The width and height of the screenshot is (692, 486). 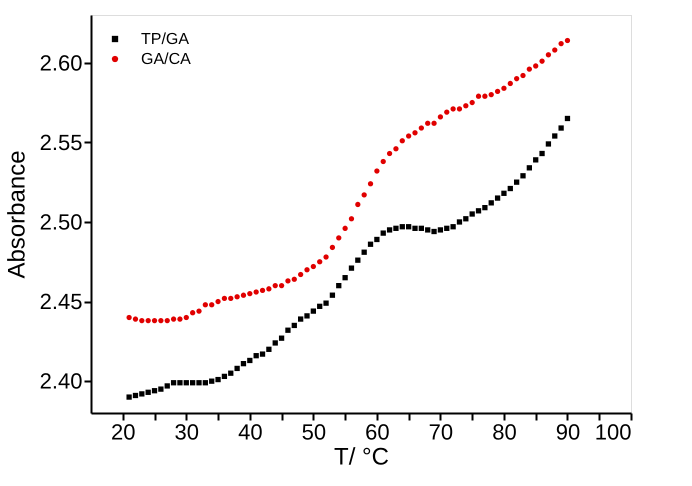 What do you see at coordinates (123, 432) in the screenshot?
I see `x-tick-label: 20` at bounding box center [123, 432].